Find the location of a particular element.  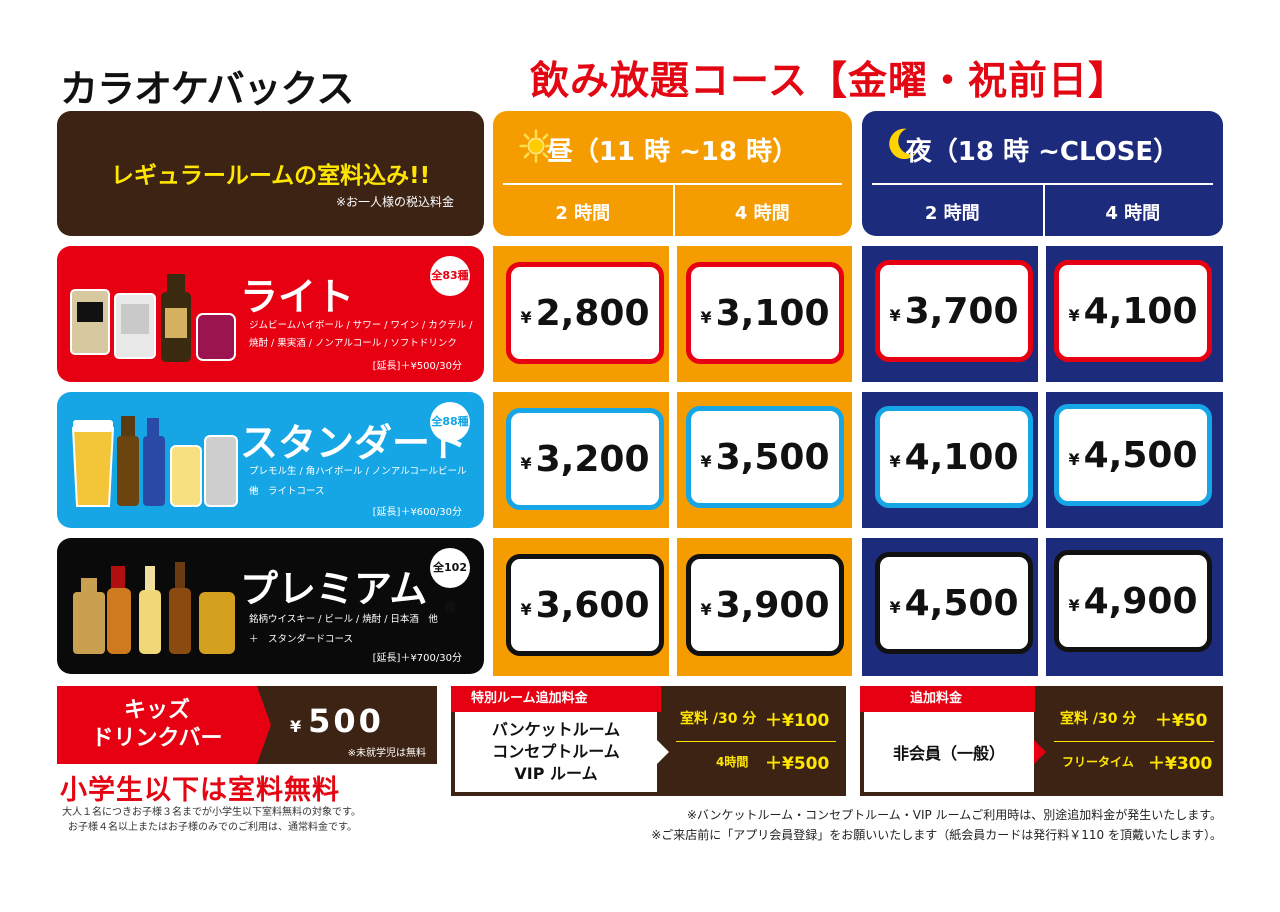

banner-note: ※お一人様の税込料金 is located at coordinates (394, 202).